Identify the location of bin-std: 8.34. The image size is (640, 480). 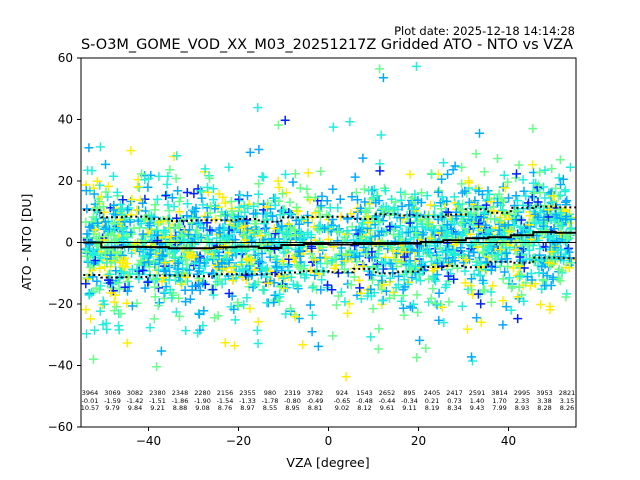
(454, 408).